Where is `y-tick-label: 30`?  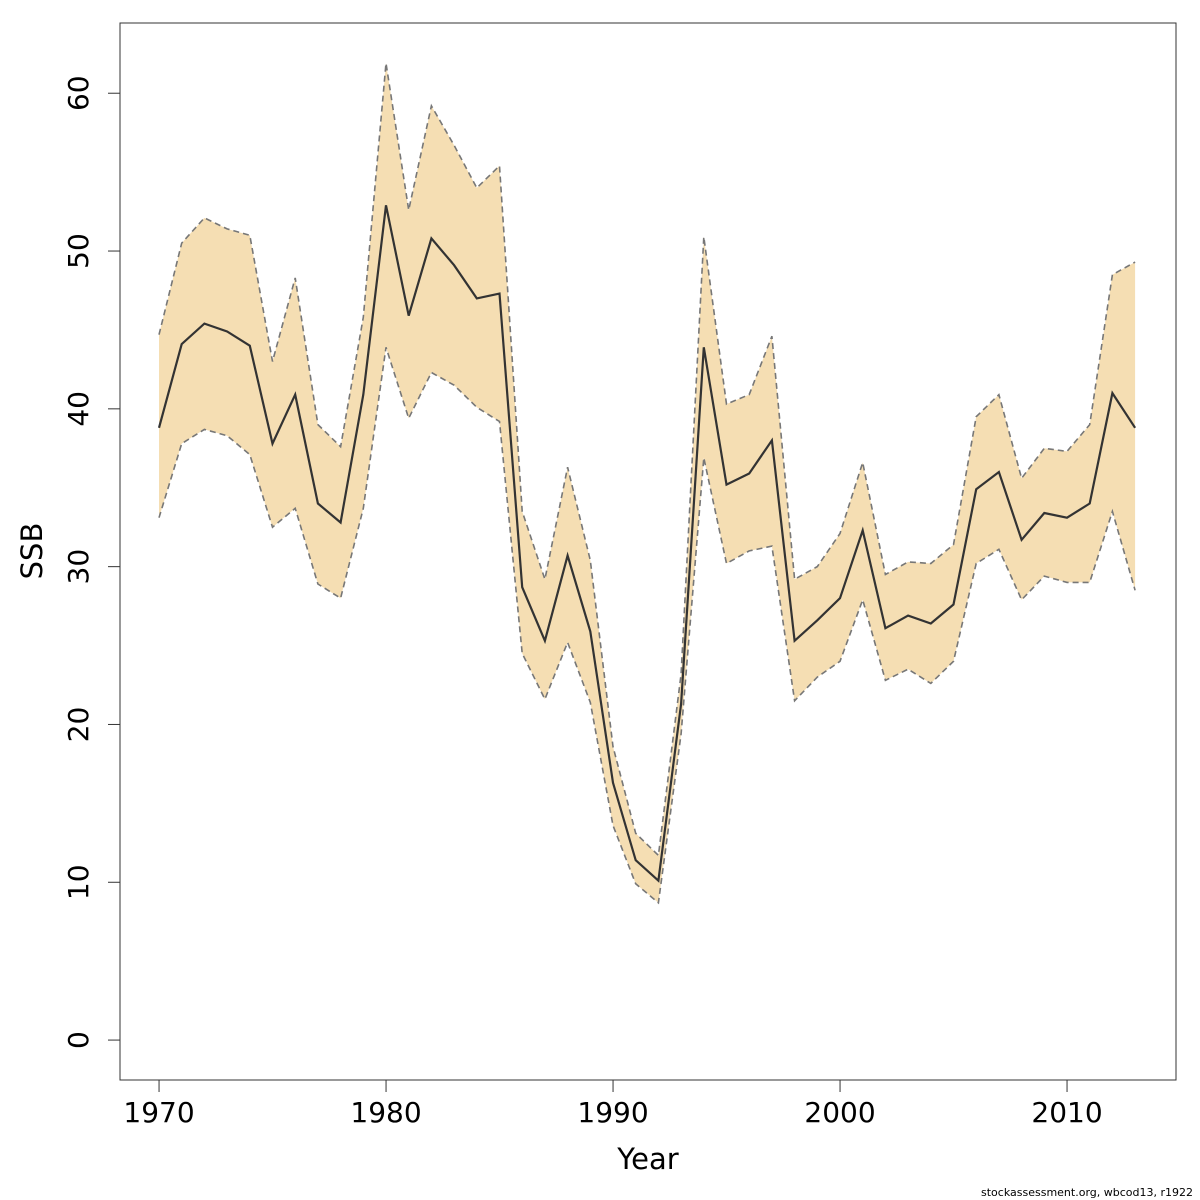 y-tick-label: 30 is located at coordinates (78, 567).